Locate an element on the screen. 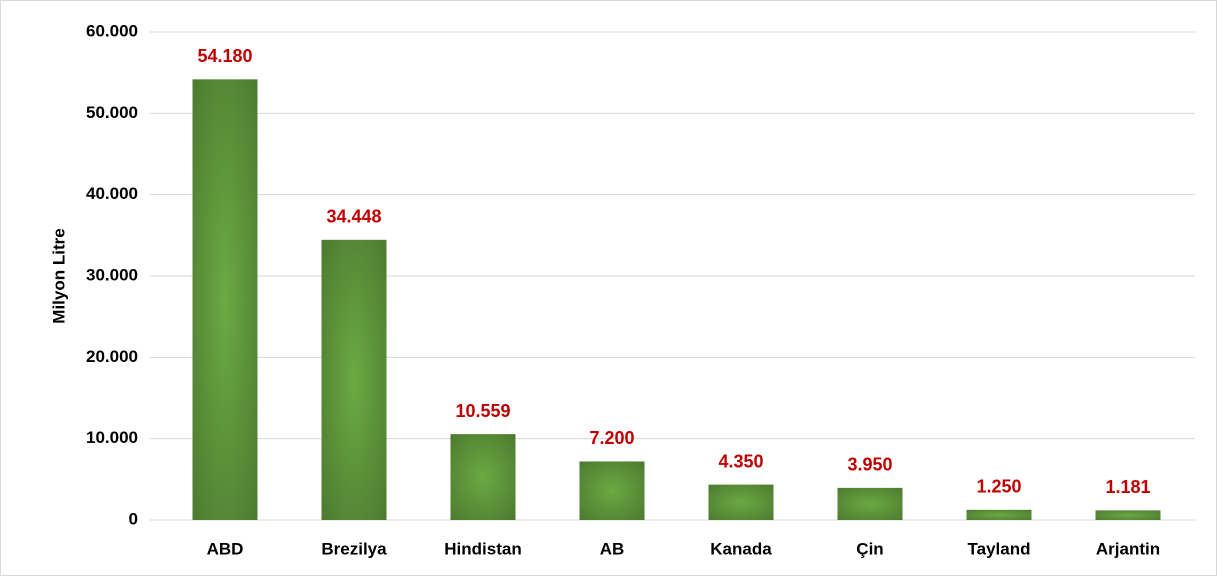  y-tick-label: 50.000 is located at coordinates (112, 112).